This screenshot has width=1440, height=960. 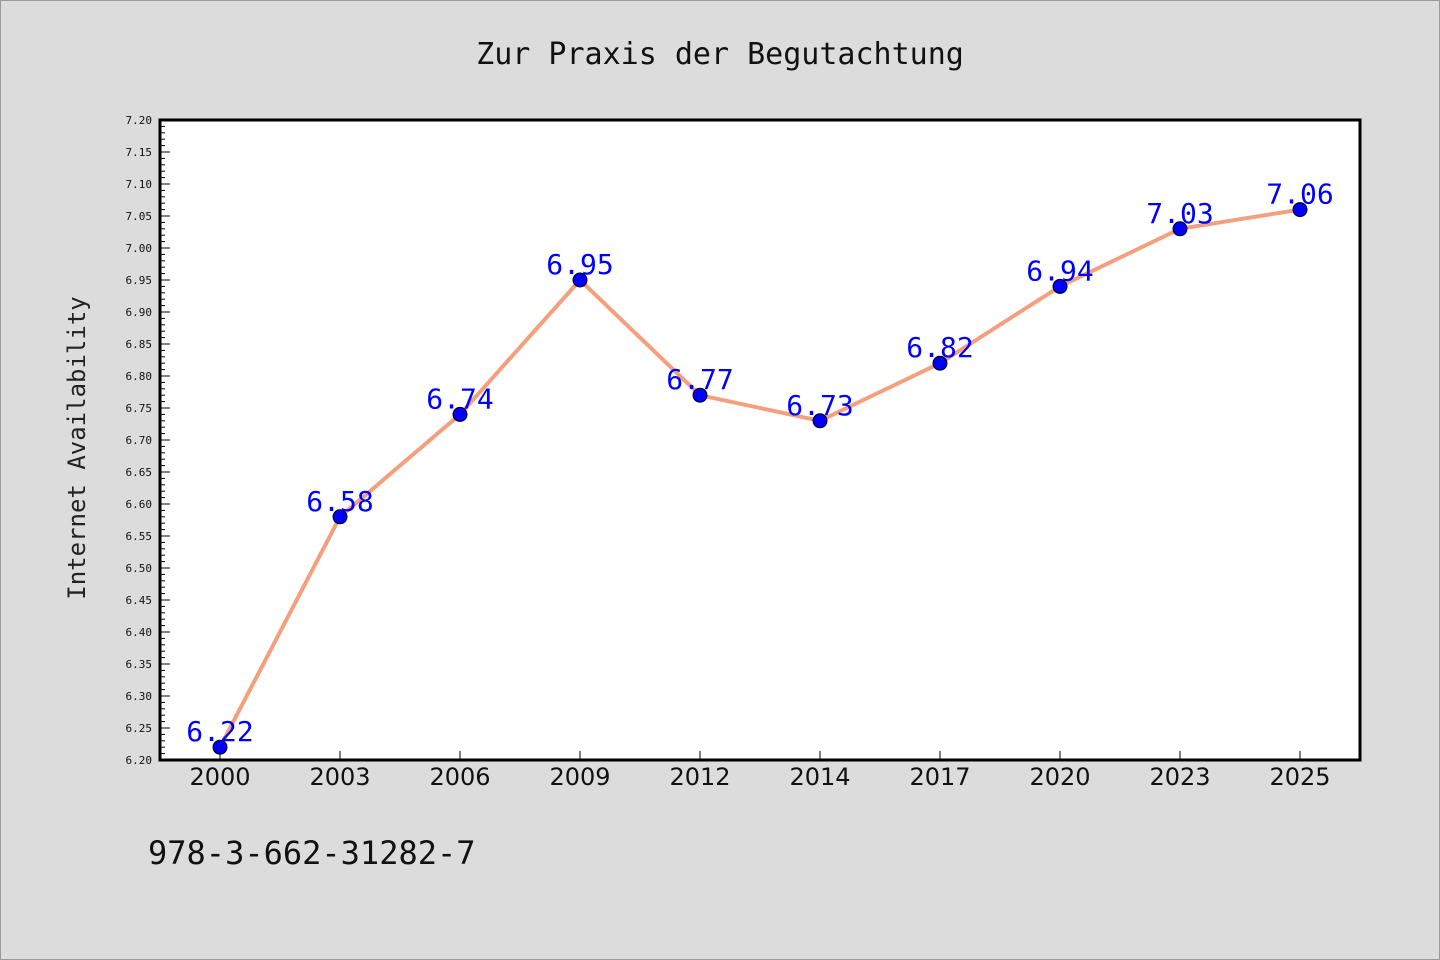 I want to click on y-tick-label: 6.20, so click(x=139, y=760).